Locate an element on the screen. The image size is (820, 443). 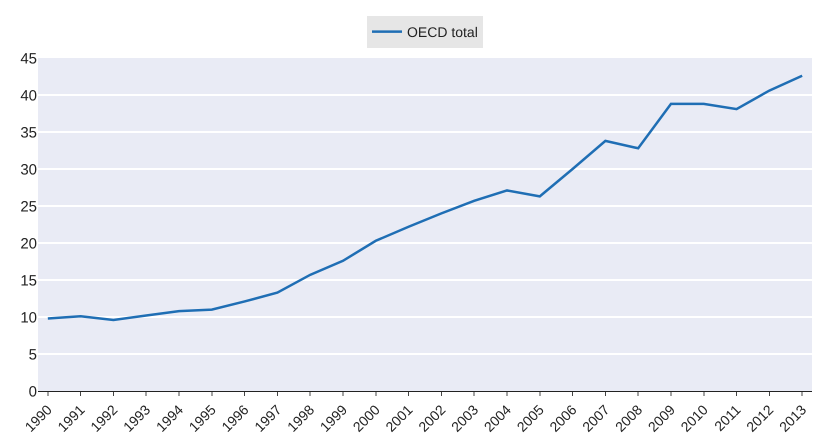
y-tick-label: 25 is located at coordinates (28, 207).